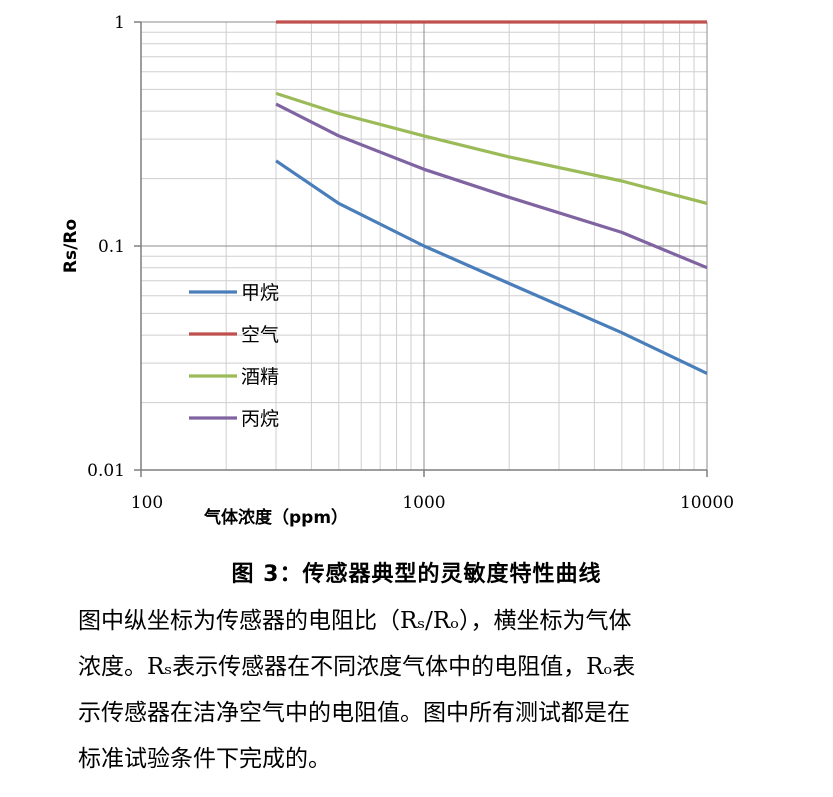 Image resolution: width=833 pixels, height=797 pixels. I want to click on description-line: 浓度。Rₛ表示传感器在不同浓度气体中的电阻值，Rₒ表, so click(357, 667).